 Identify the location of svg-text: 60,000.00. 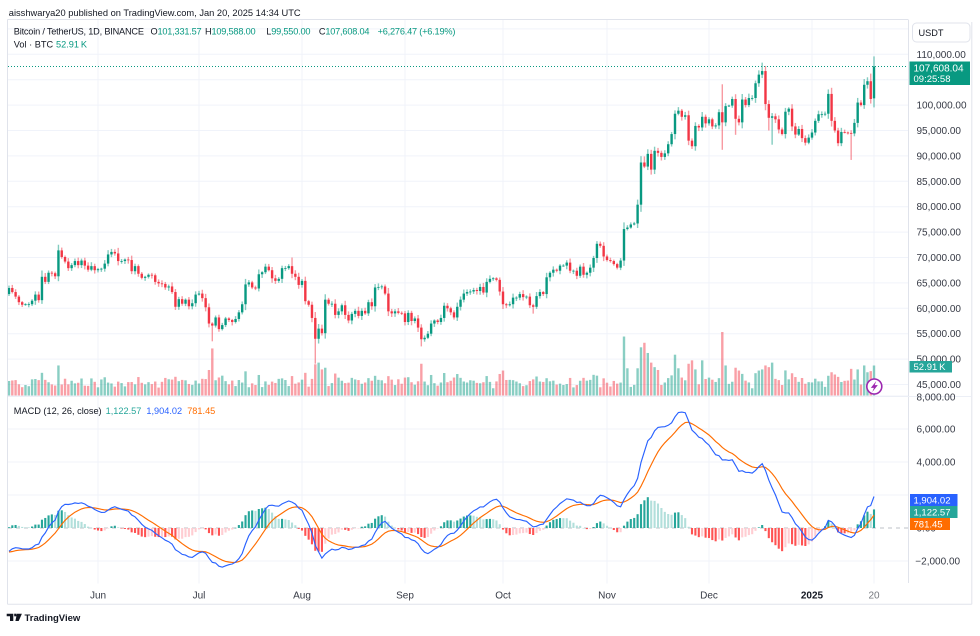
(939, 309).